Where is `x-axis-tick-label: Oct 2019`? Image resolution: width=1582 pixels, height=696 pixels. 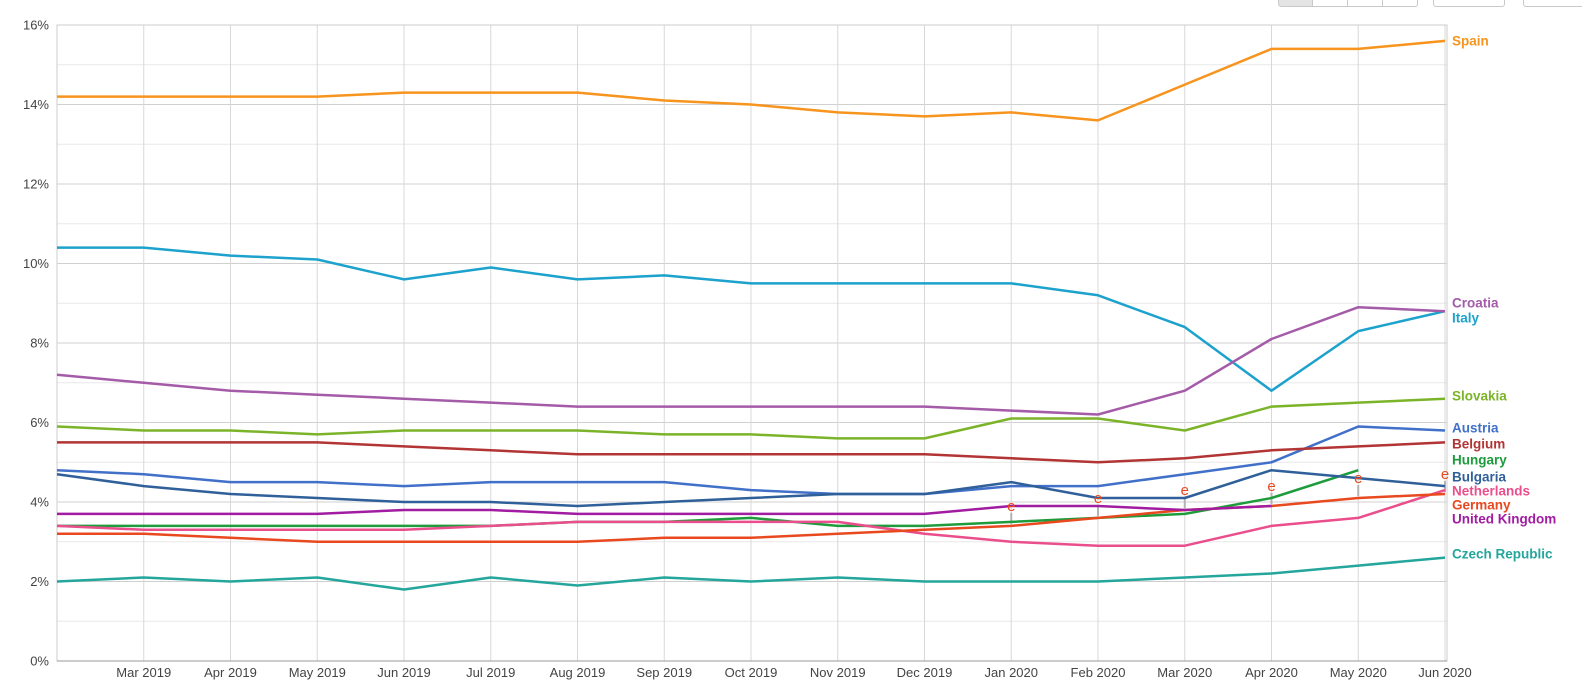
x-axis-tick-label: Oct 2019 is located at coordinates (751, 672).